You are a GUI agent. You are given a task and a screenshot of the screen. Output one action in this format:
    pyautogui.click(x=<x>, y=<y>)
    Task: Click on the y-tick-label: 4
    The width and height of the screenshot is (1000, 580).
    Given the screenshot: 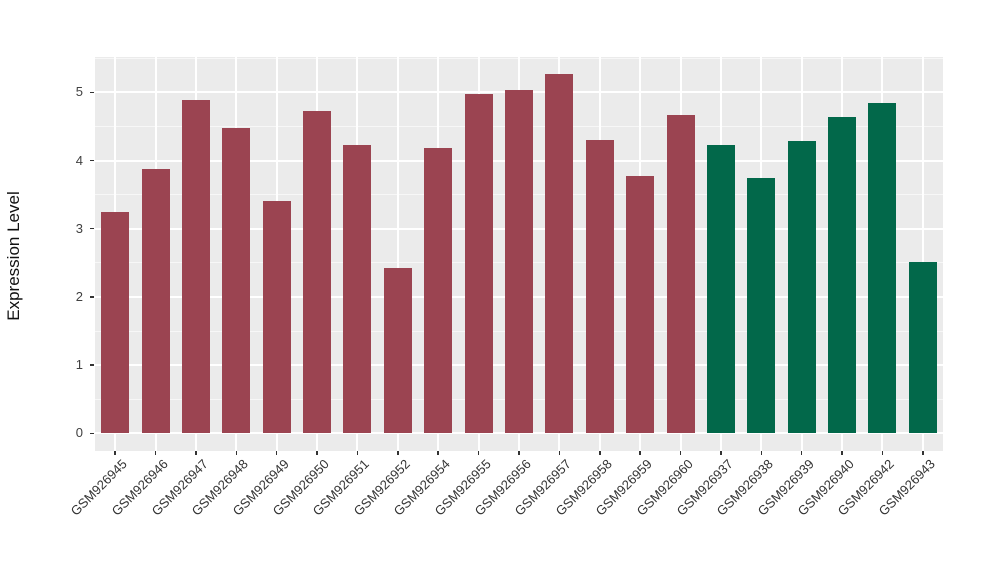 What is the action you would take?
    pyautogui.click(x=79, y=160)
    